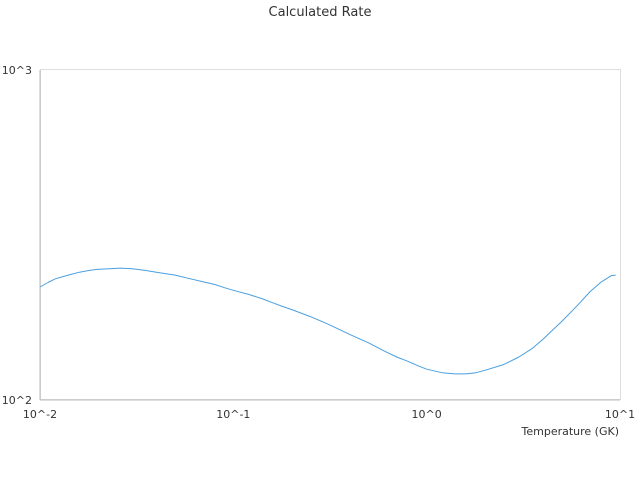  Describe the element at coordinates (620, 414) in the screenshot. I see `x-tick-label: 10^1` at that location.